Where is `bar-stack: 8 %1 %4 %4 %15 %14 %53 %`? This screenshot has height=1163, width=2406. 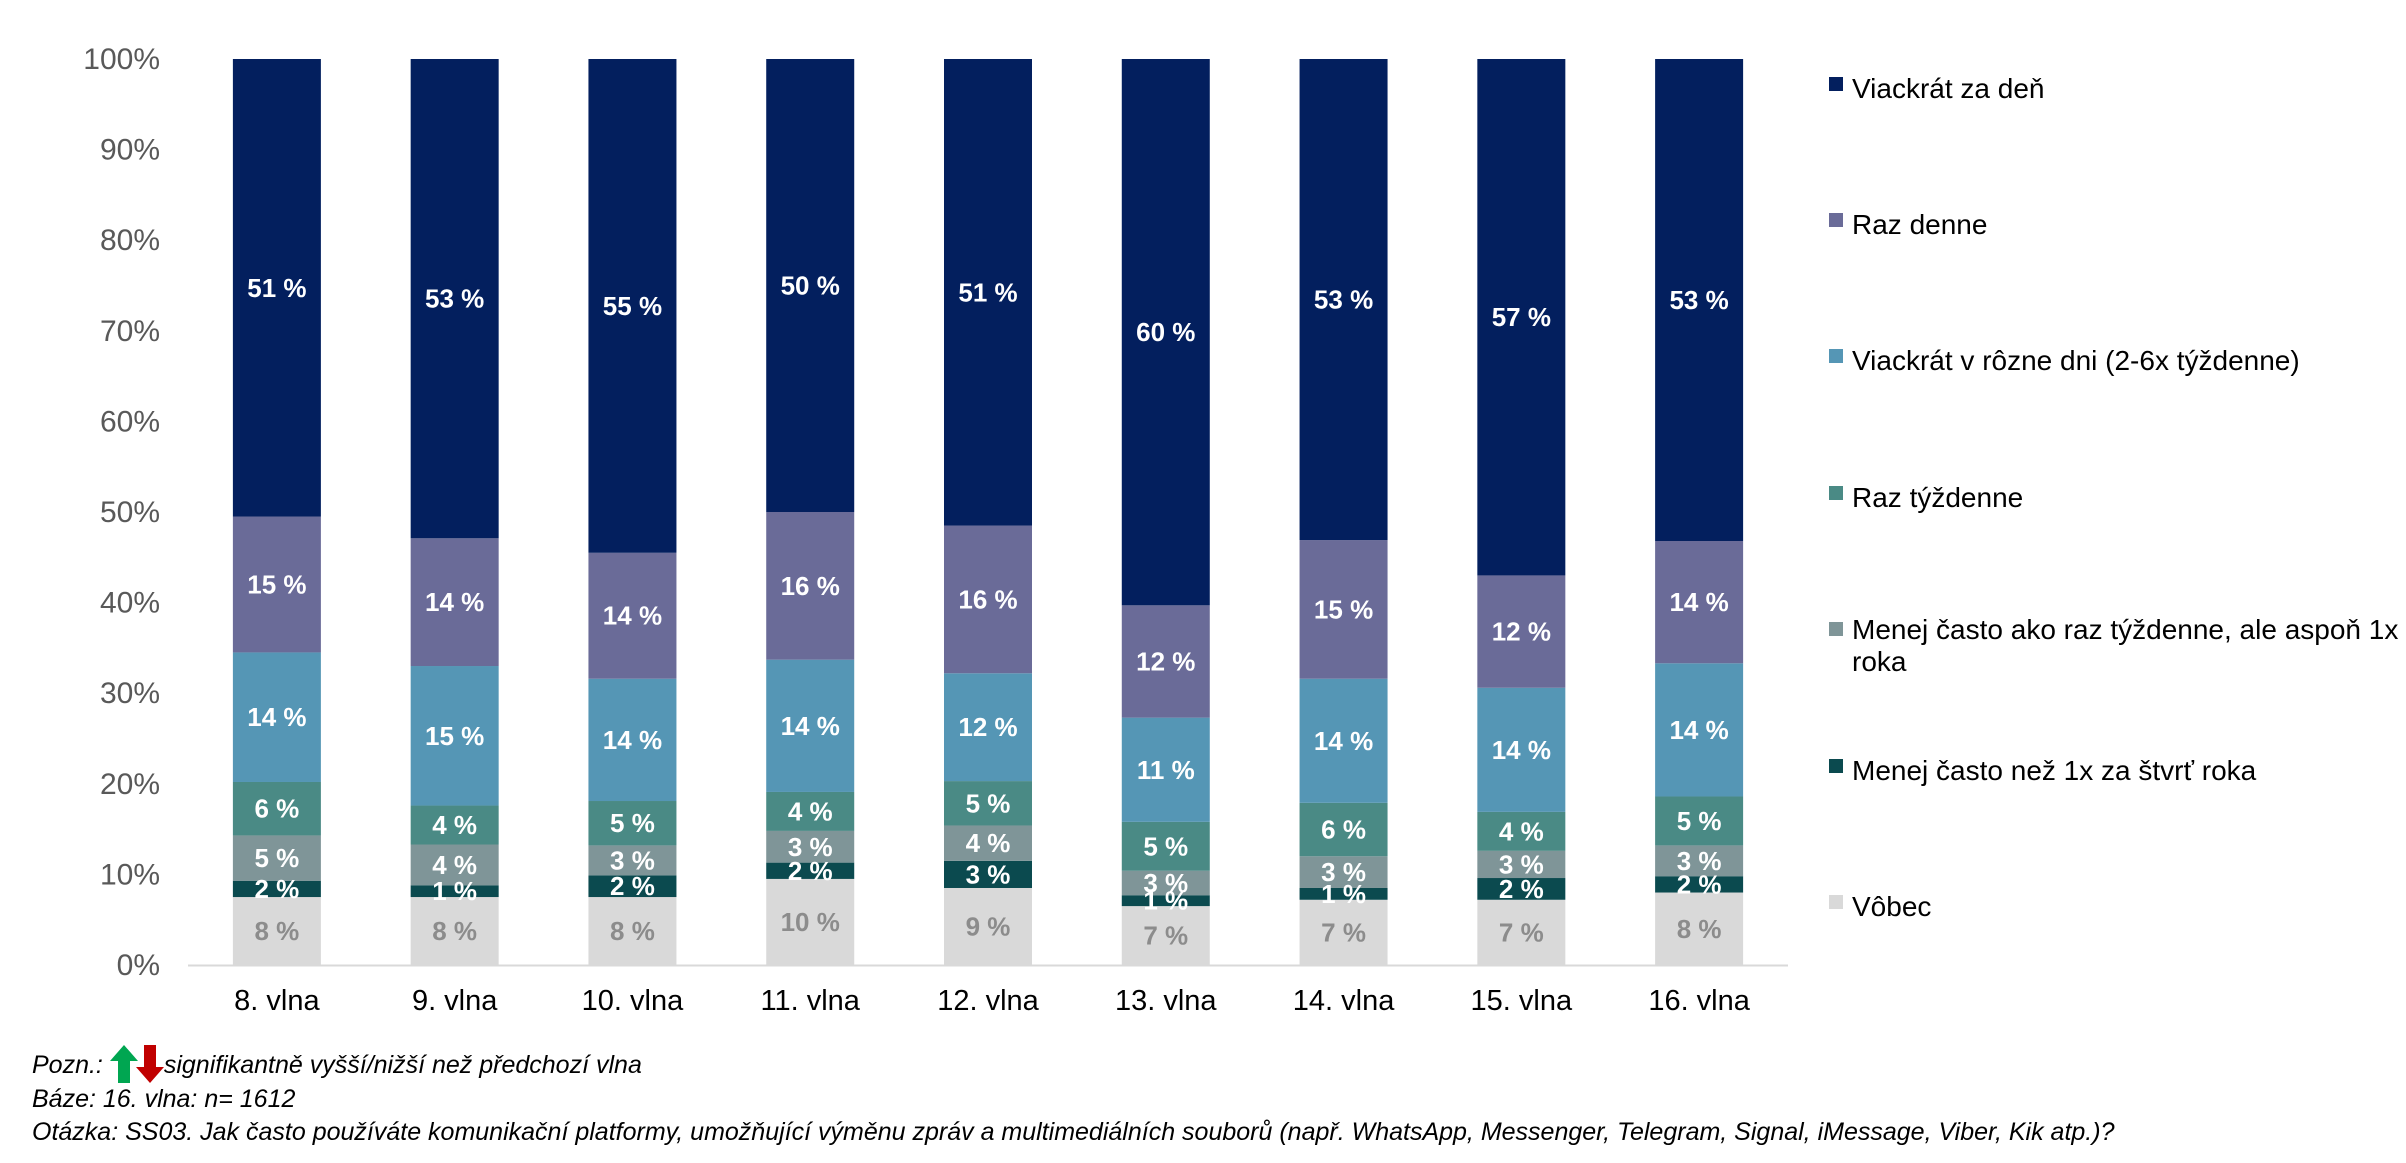
bar-stack: 8 %1 %4 %4 %15 %14 %53 % is located at coordinates (454, 512).